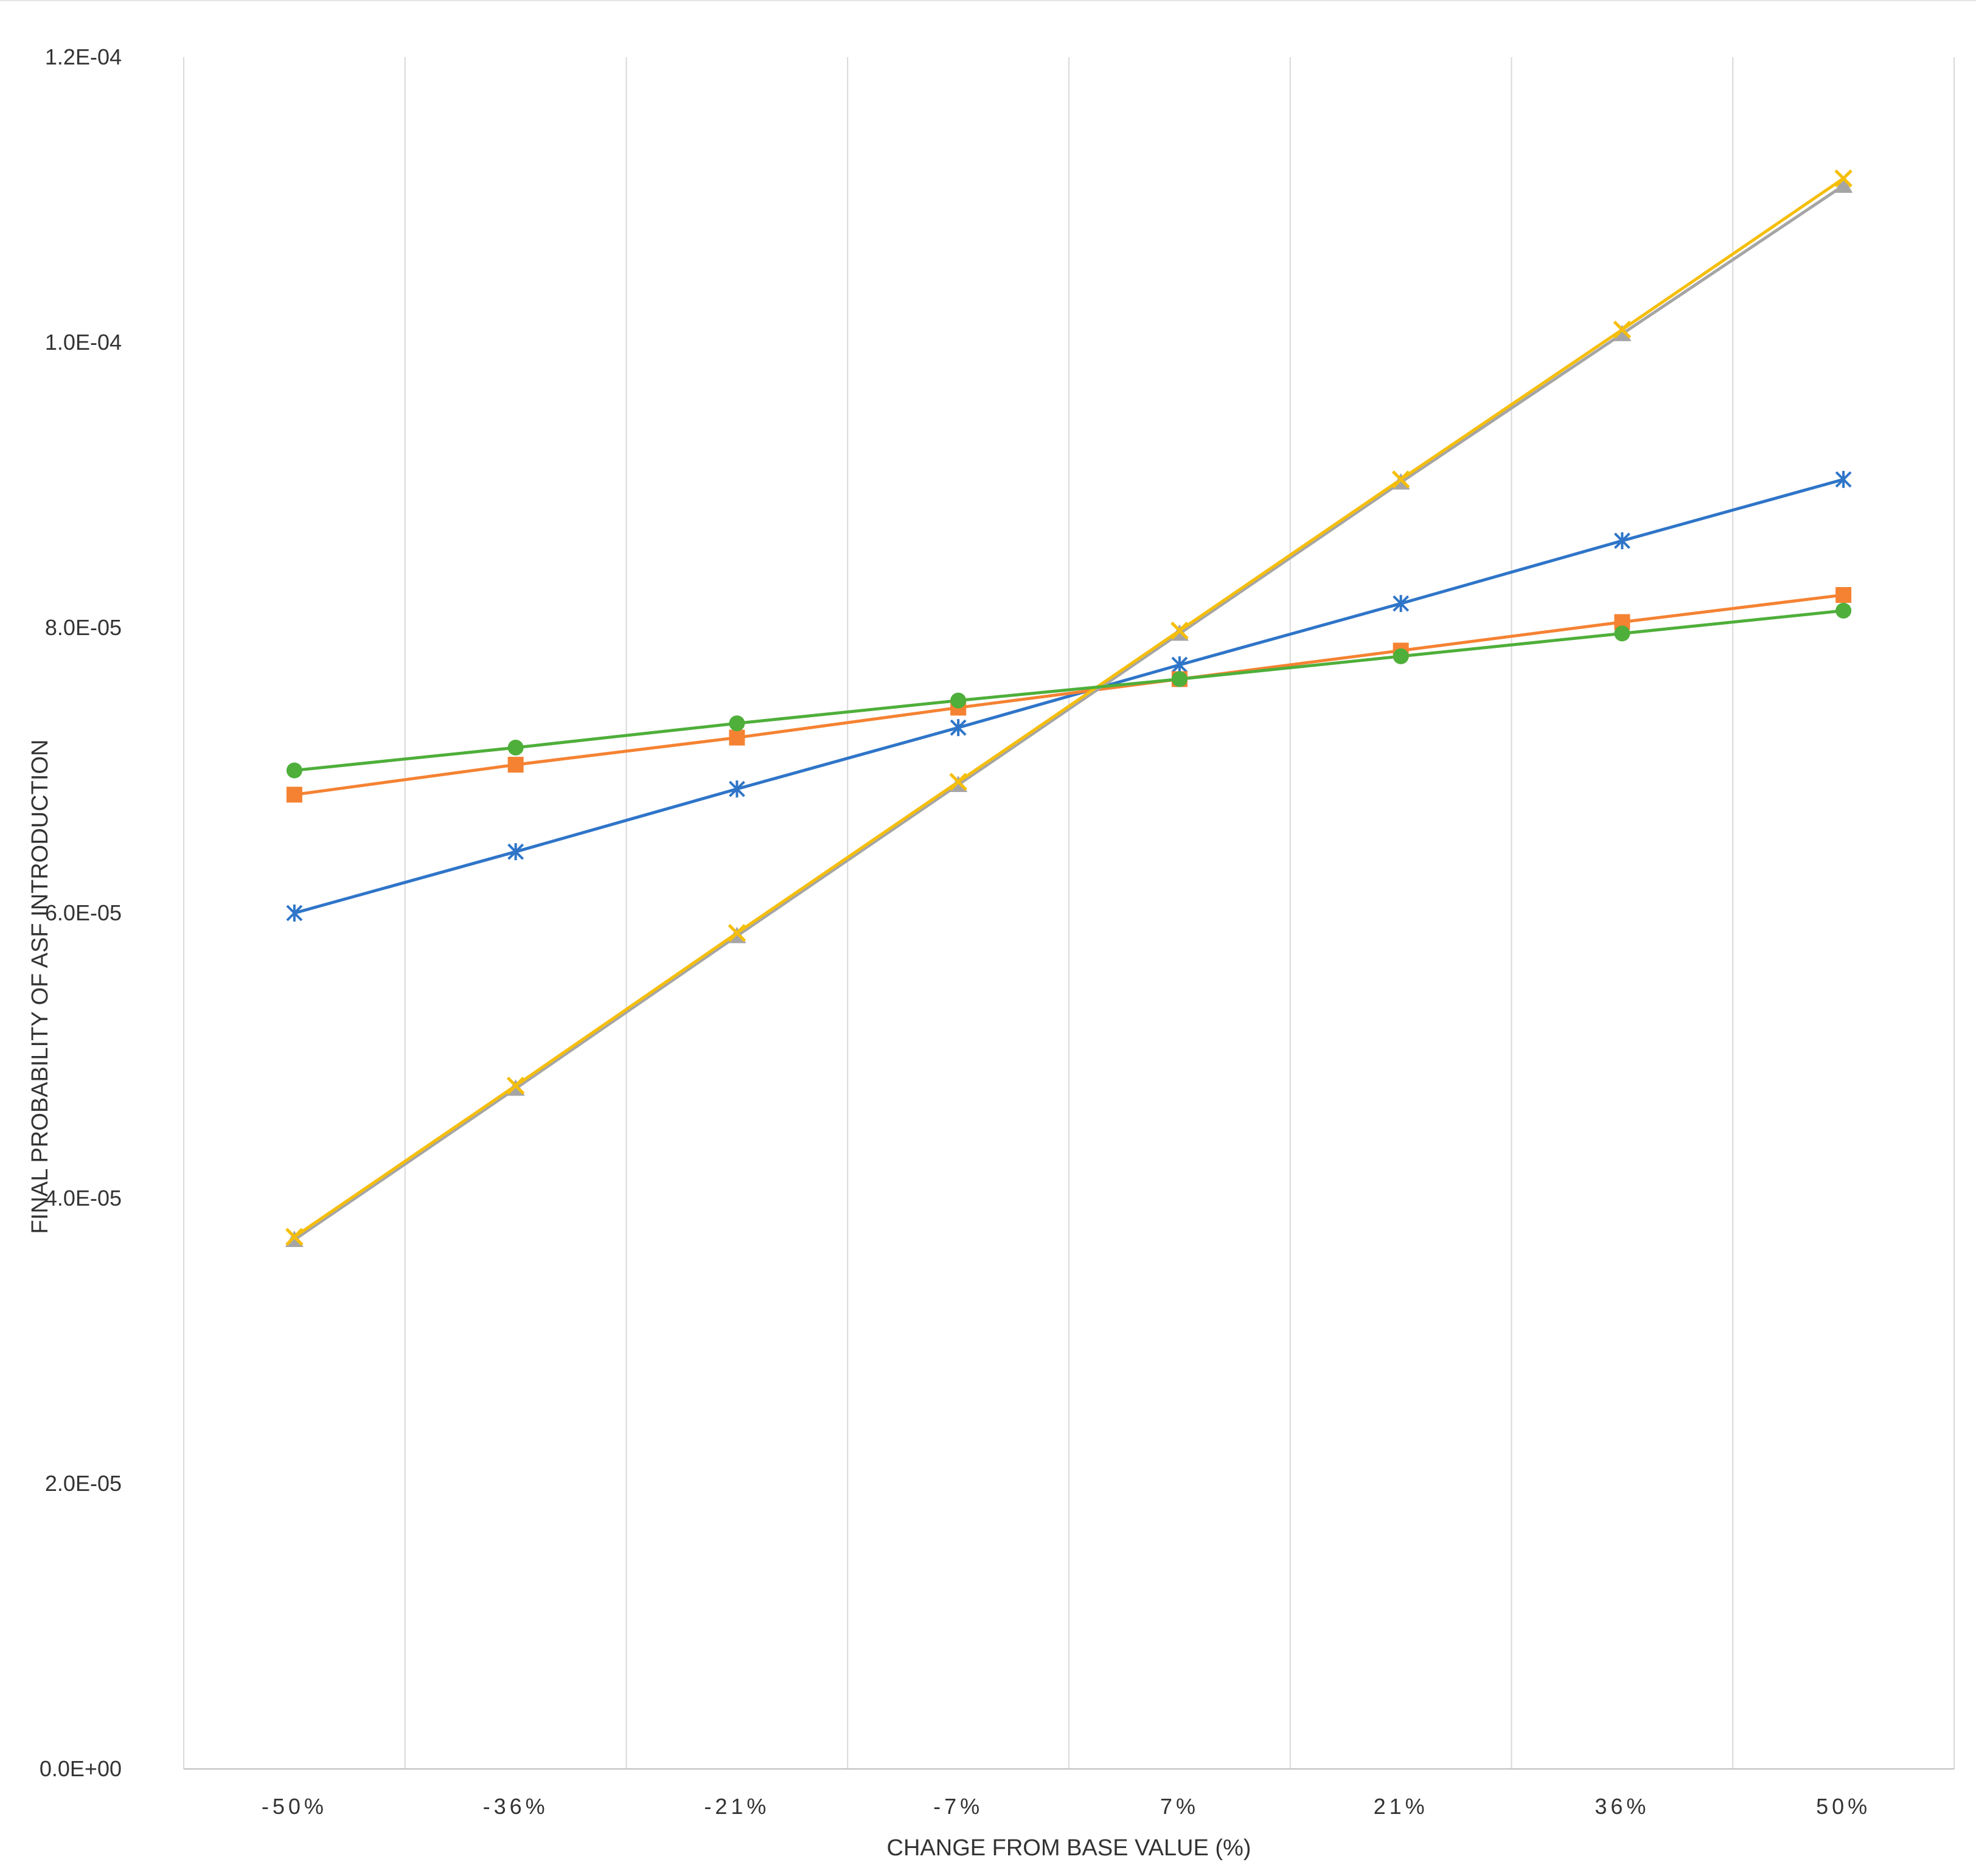 This screenshot has height=1876, width=1976. Describe the element at coordinates (83, 1198) in the screenshot. I see `y-tick-label: 4.0E-05` at that location.